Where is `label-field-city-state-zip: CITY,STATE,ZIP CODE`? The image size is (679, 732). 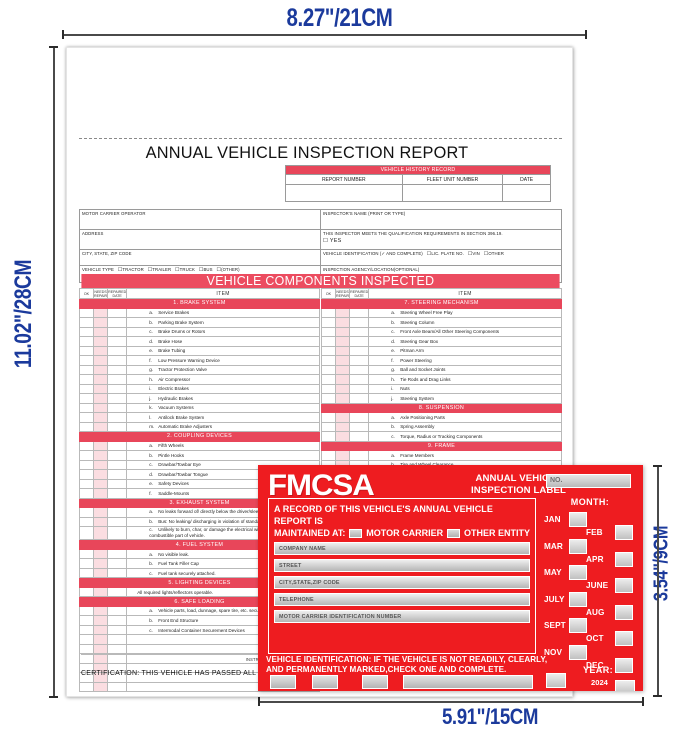
label-field-city-state-zip: CITY,STATE,ZIP CODE is located at coordinates (402, 583).